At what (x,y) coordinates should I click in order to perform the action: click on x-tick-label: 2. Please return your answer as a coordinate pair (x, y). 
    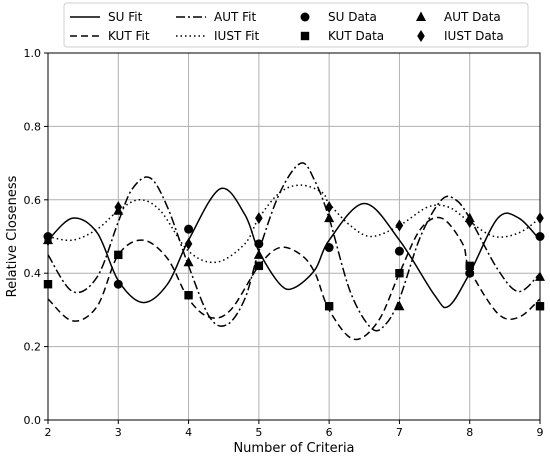
    Looking at the image, I should click on (48, 432).